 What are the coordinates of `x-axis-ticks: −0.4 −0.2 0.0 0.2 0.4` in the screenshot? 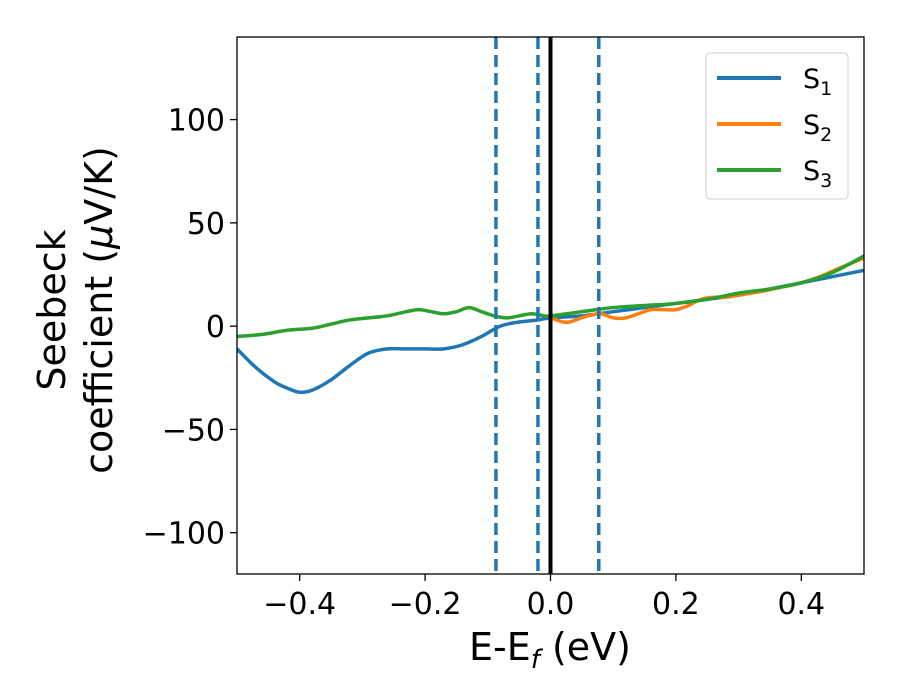 It's located at (544, 598).